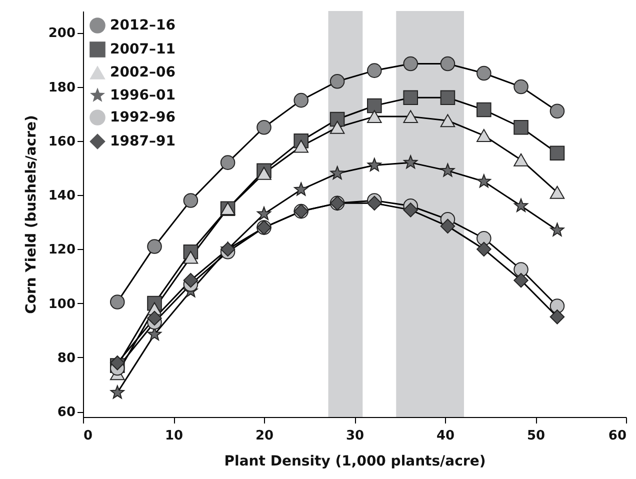  I want to click on y-tick-label: 160, so click(62, 142).